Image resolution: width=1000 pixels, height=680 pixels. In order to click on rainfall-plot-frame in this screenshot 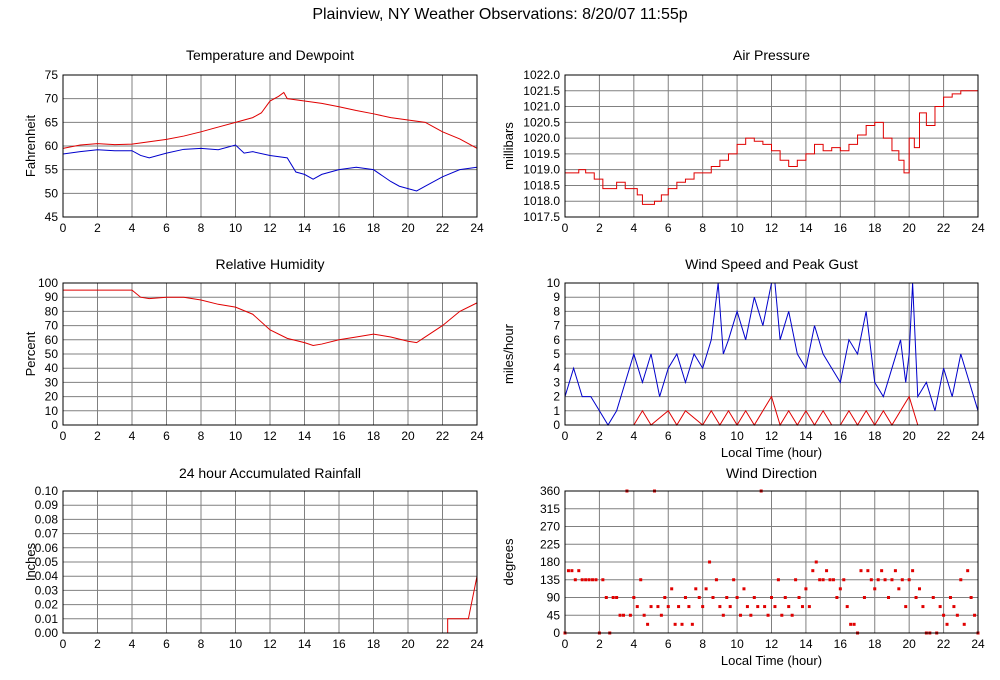, I will do `click(270, 562)`.